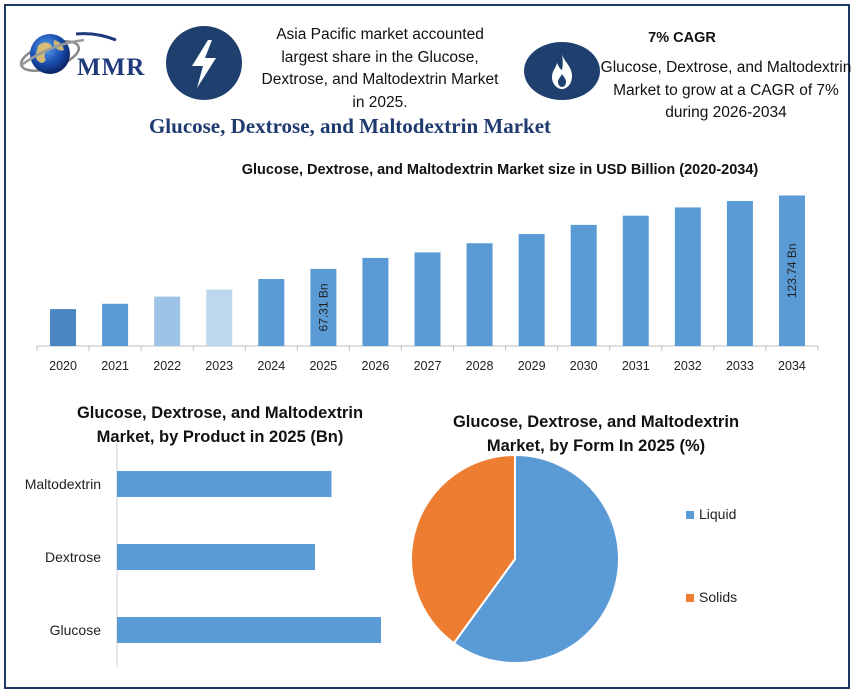  What do you see at coordinates (479, 294) in the screenshot?
I see `bar-2028` at bounding box center [479, 294].